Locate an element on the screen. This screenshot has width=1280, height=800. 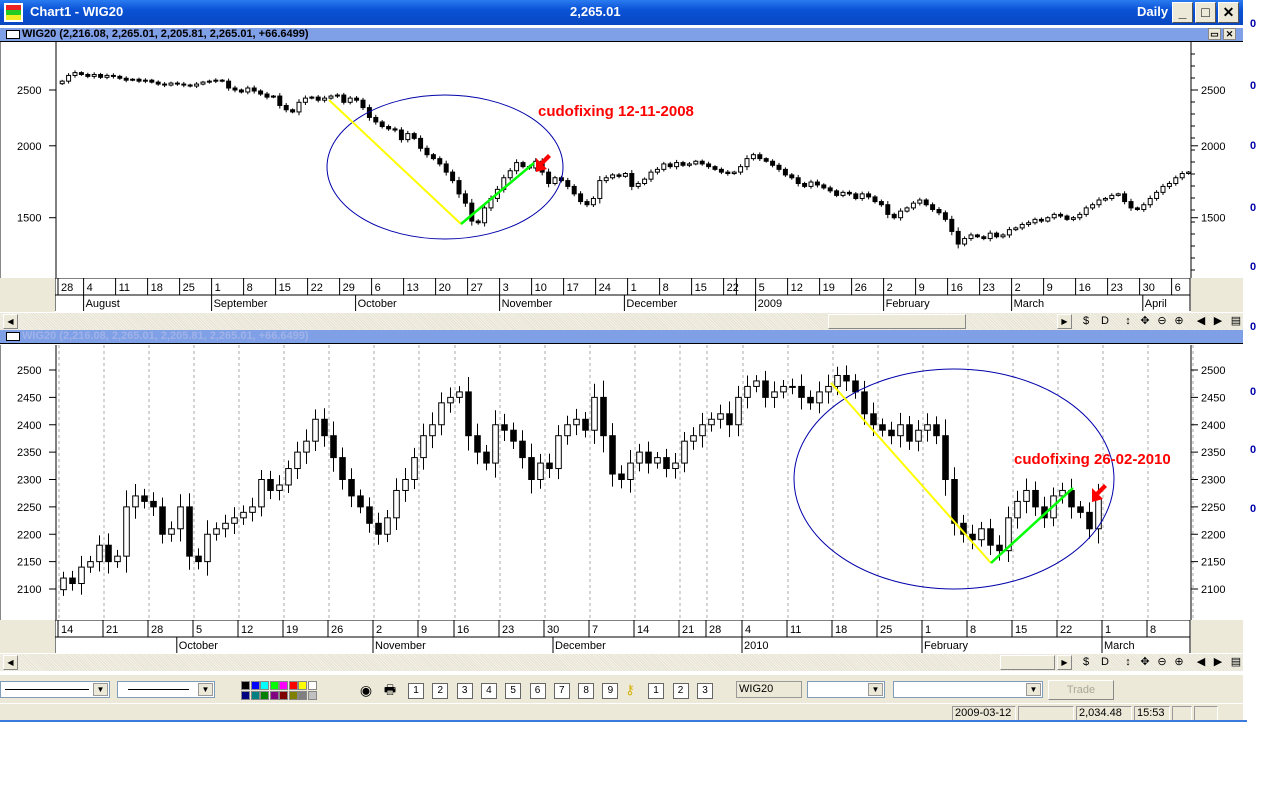
chart-tool-icon: 4 is located at coordinates (488, 691).